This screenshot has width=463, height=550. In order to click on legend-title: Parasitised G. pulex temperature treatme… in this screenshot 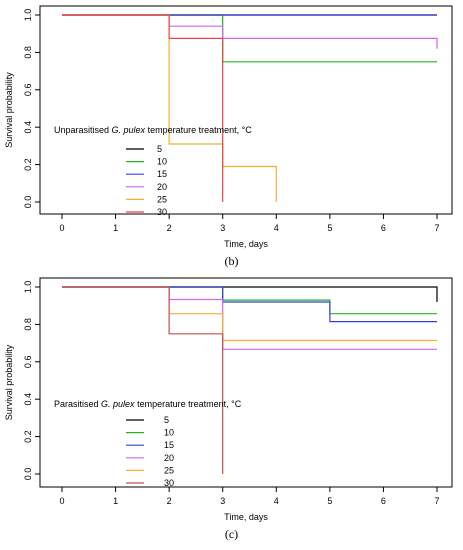, I will do `click(148, 404)`.